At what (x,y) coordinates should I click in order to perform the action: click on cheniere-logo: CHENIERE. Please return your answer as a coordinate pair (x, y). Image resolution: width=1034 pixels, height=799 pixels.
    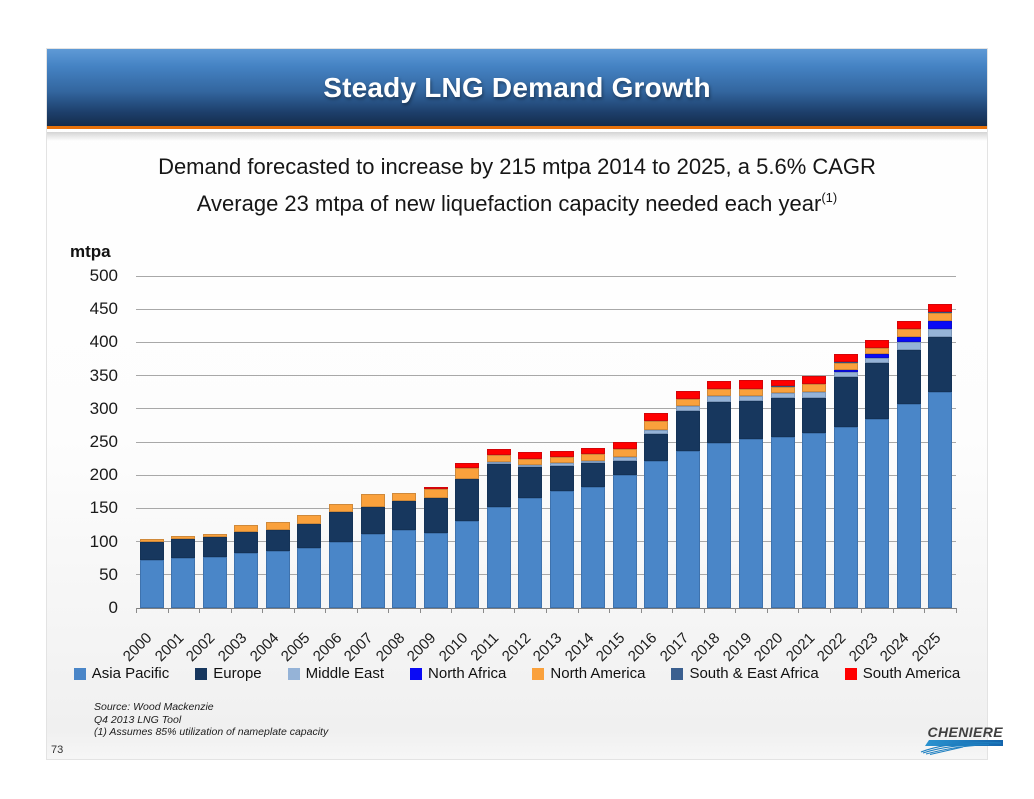
    Looking at the image, I should click on (953, 740).